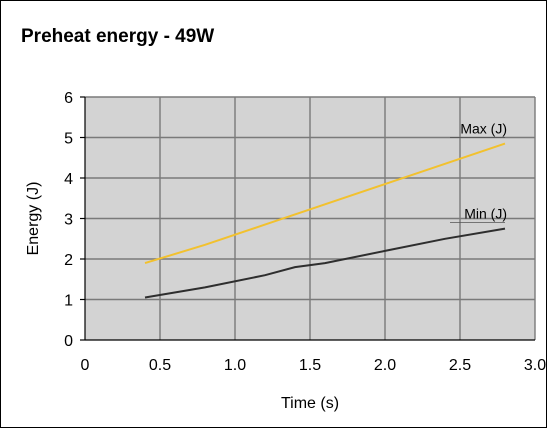  Describe the element at coordinates (68, 179) in the screenshot. I see `y-tick-label: 4` at that location.